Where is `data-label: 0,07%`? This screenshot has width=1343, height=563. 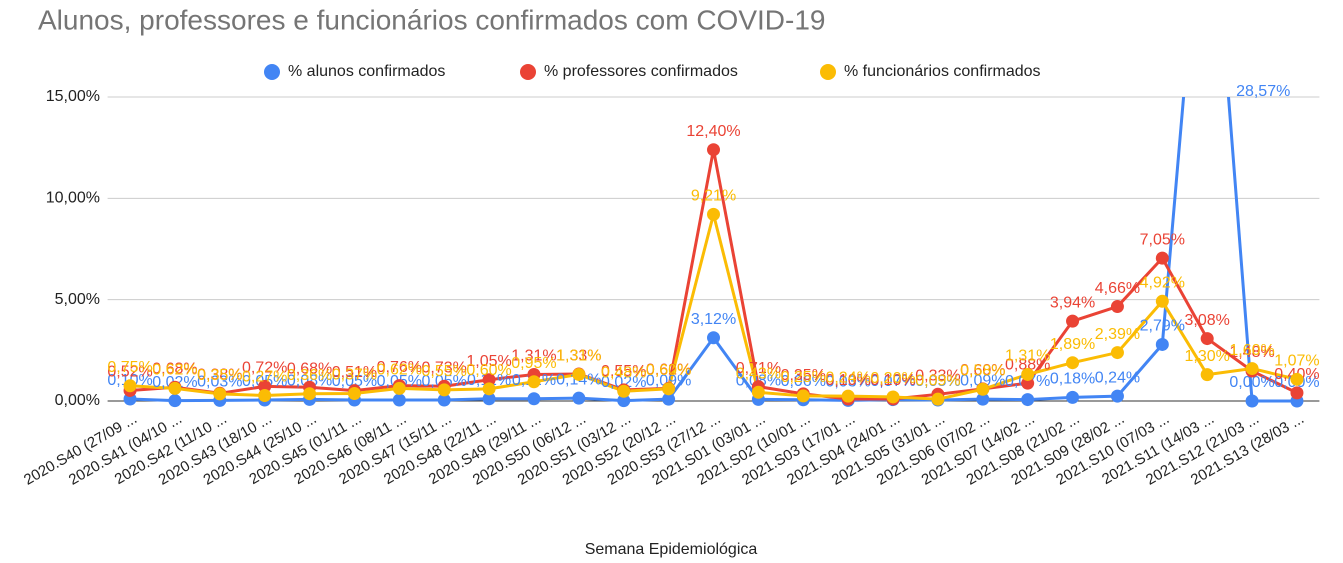 data-label: 0,07% is located at coordinates (892, 381).